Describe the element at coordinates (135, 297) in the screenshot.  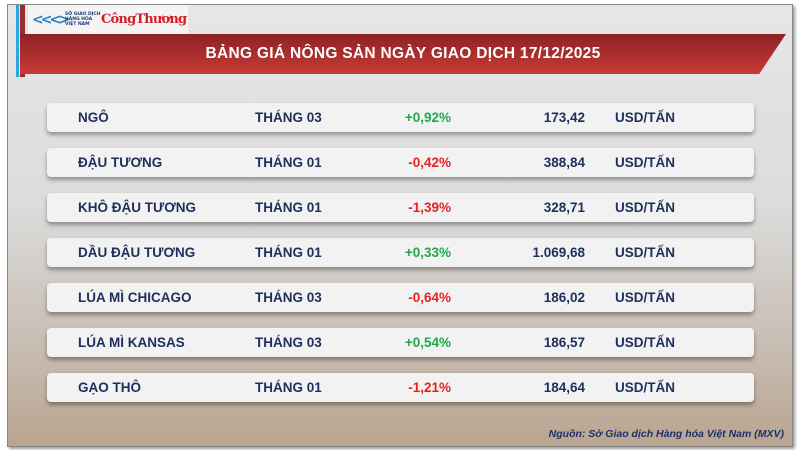
I see `commodity-name: LÚA MÌ CHICAGO` at that location.